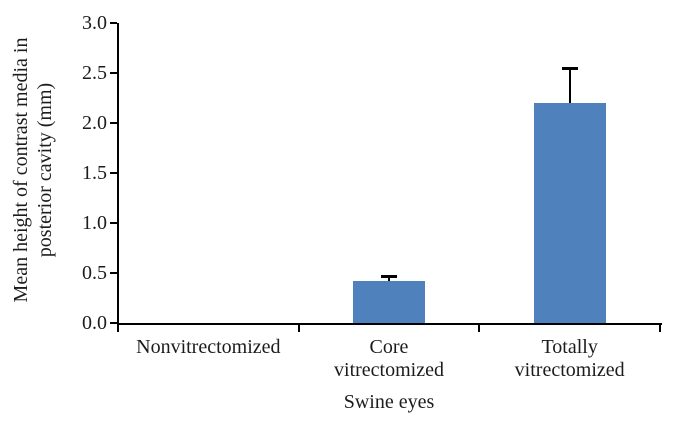 The height and width of the screenshot is (429, 674). Describe the element at coordinates (21, 170) in the screenshot. I see `y-axis-title-line1: Mean height of contrast media in` at that location.